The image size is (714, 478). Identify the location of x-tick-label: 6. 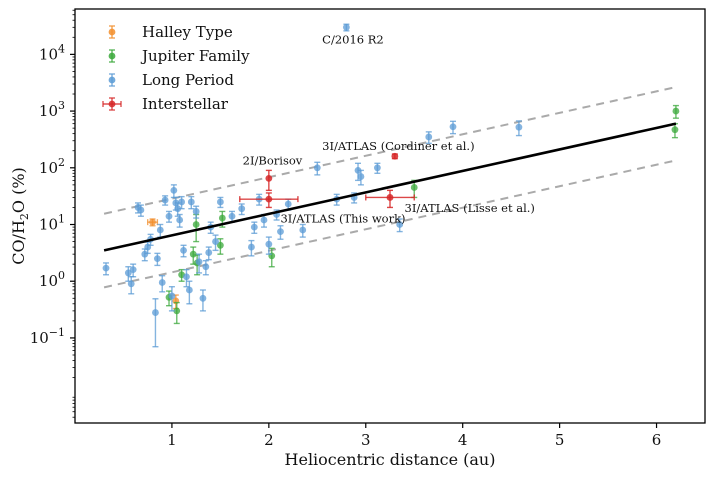
(657, 440).